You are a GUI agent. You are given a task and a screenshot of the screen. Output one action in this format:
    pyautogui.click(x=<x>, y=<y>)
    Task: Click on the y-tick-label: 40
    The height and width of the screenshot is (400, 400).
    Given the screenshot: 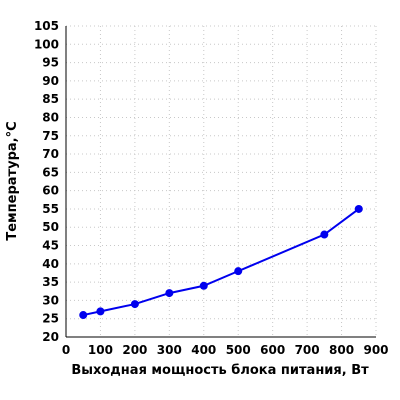 What is the action you would take?
    pyautogui.click(x=50, y=264)
    